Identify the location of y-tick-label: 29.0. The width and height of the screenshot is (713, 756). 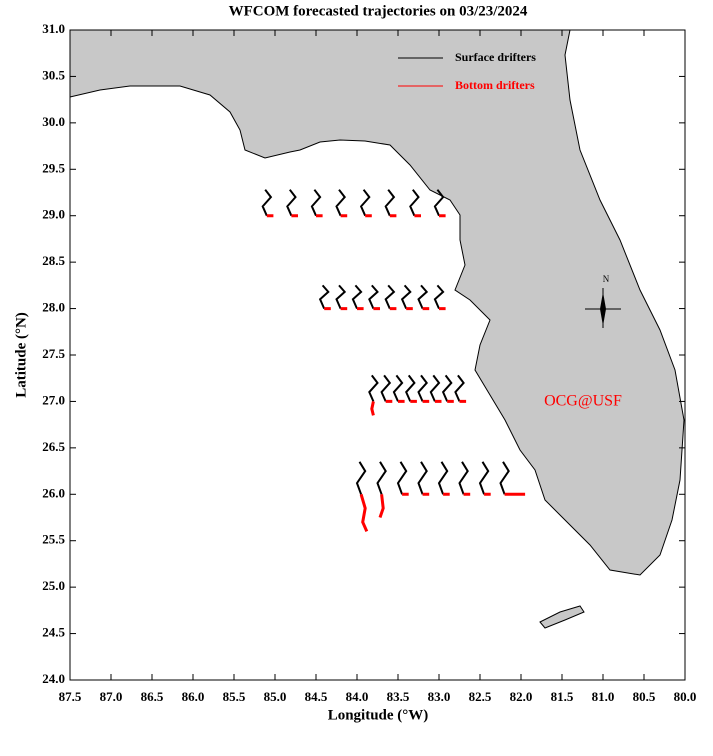
(53, 214).